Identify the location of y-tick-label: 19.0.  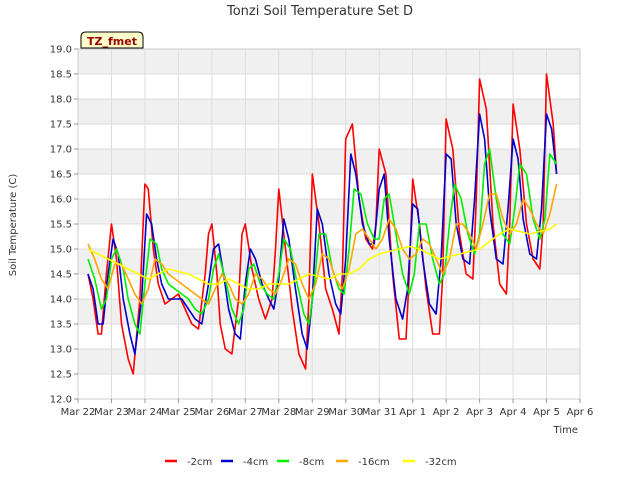
(61, 50).